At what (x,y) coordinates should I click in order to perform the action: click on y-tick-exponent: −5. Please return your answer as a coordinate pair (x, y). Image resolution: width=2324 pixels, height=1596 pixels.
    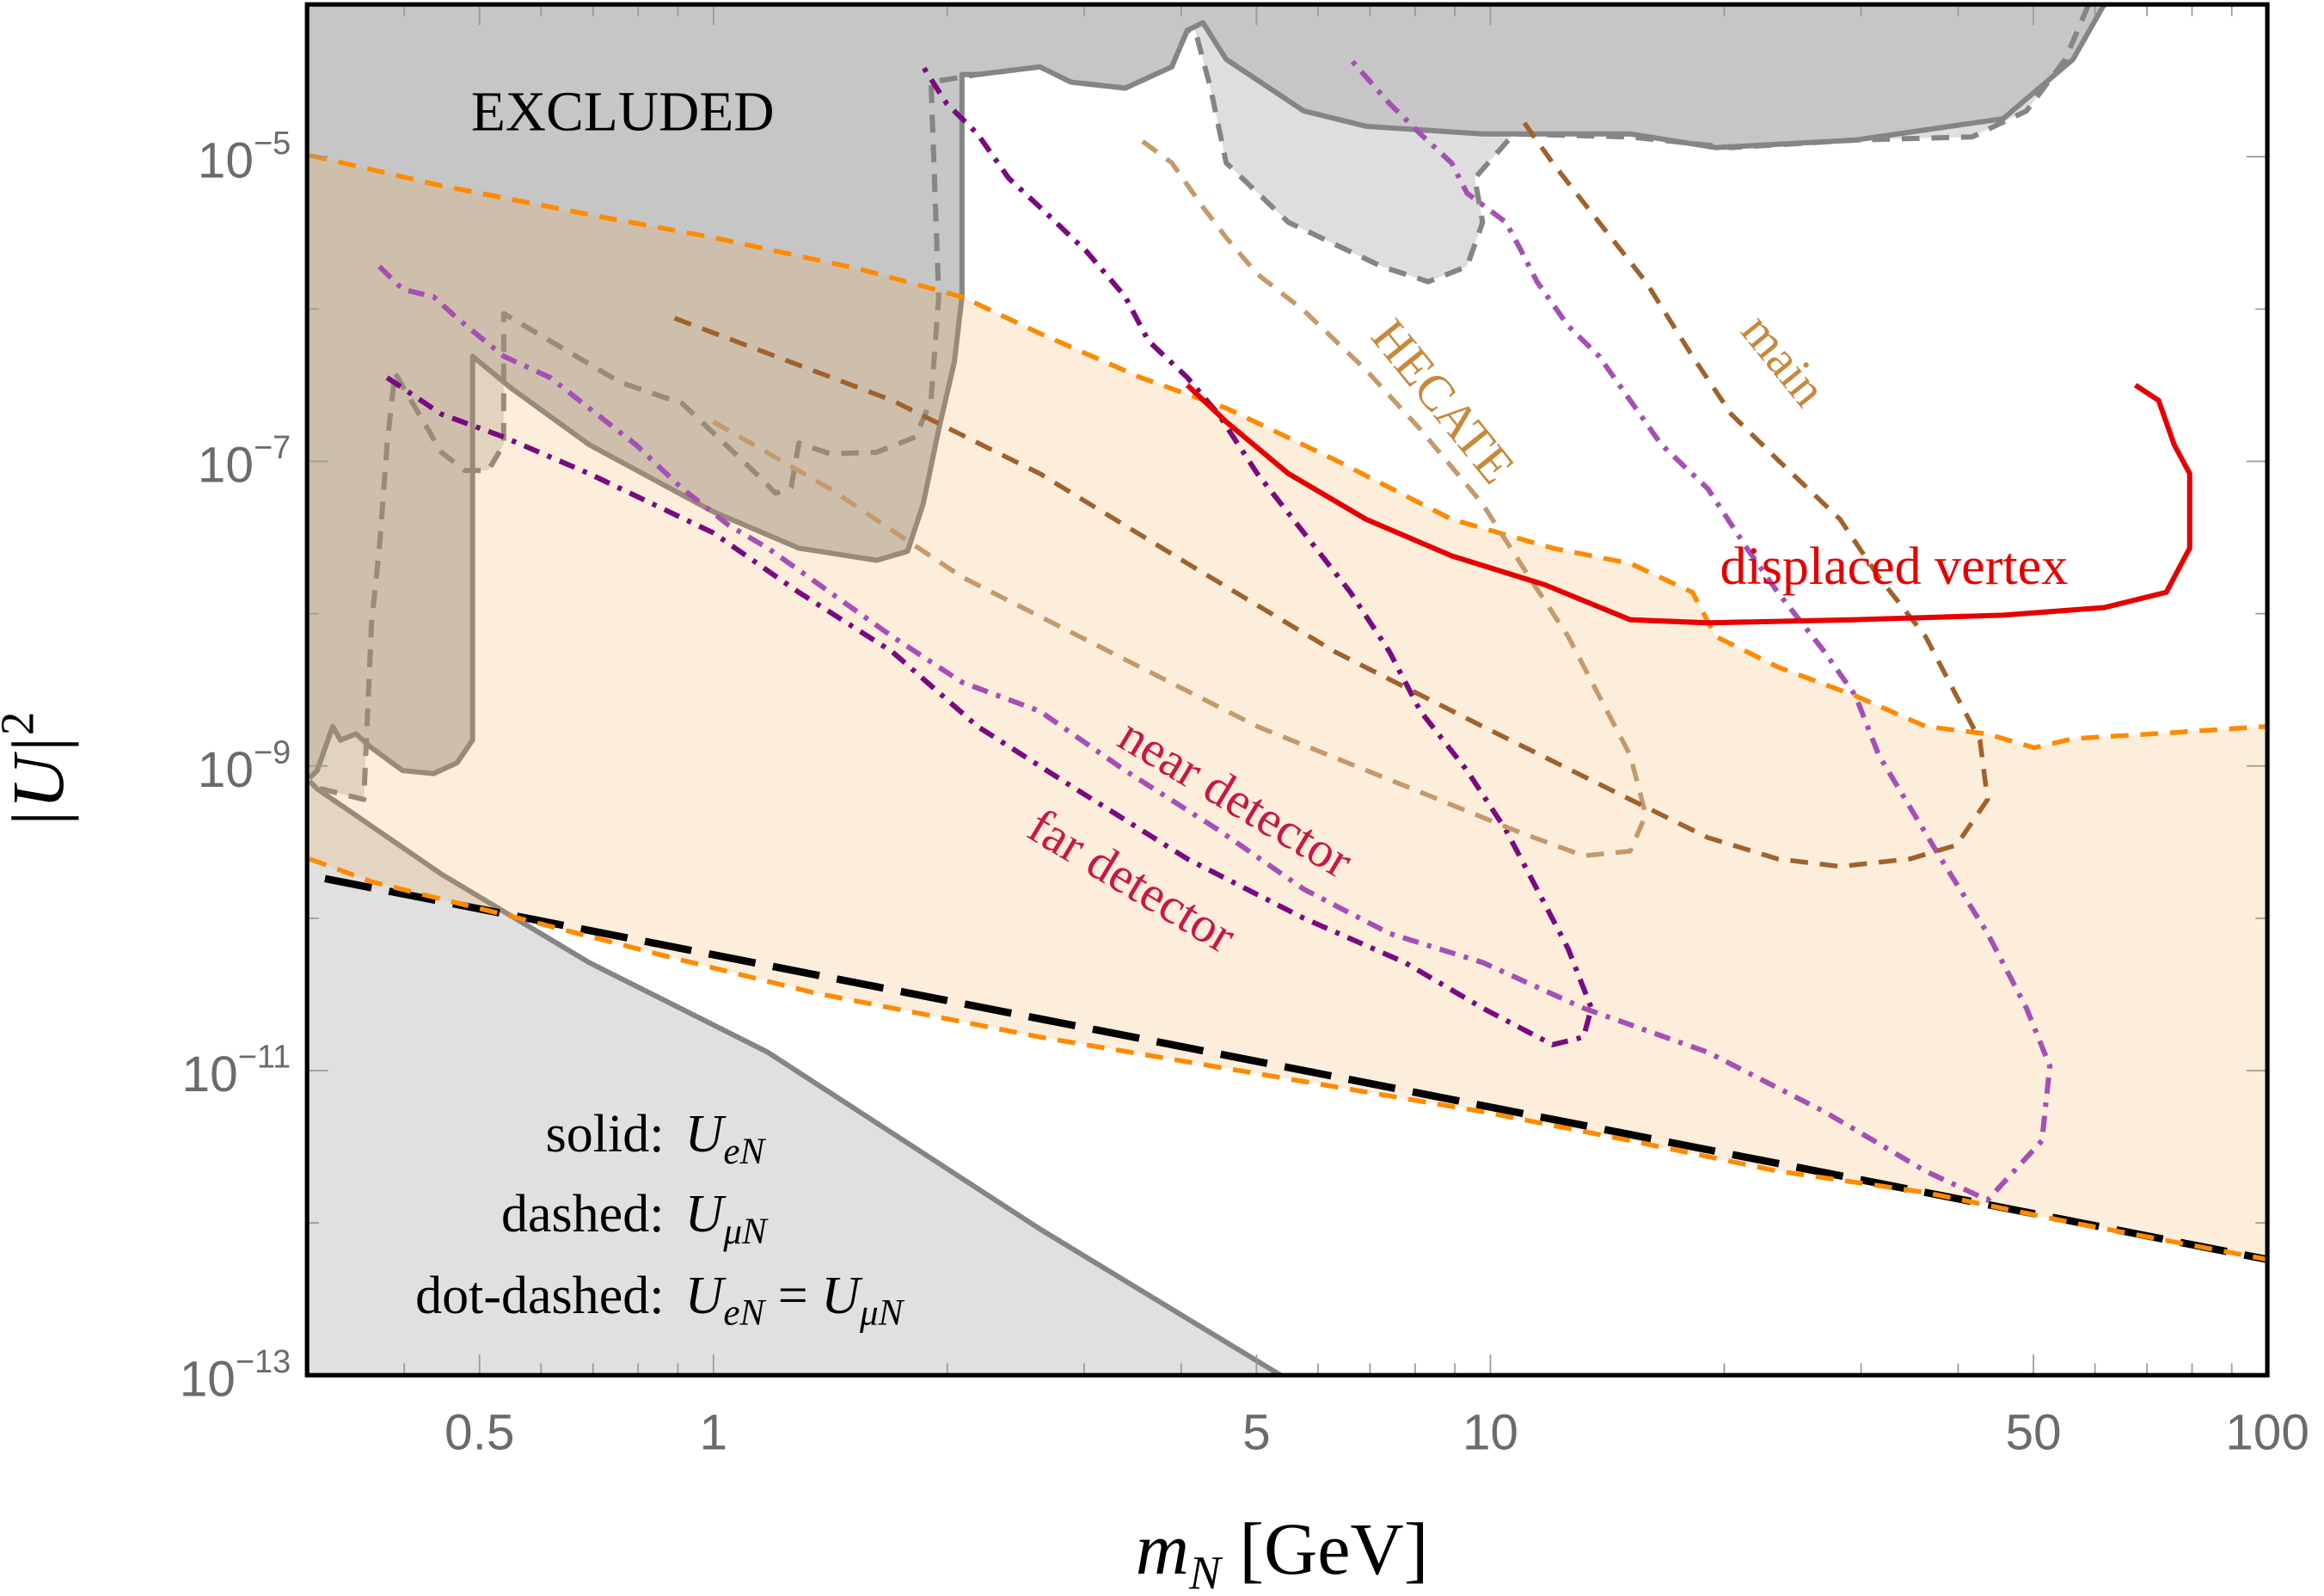
    Looking at the image, I should click on (272, 144).